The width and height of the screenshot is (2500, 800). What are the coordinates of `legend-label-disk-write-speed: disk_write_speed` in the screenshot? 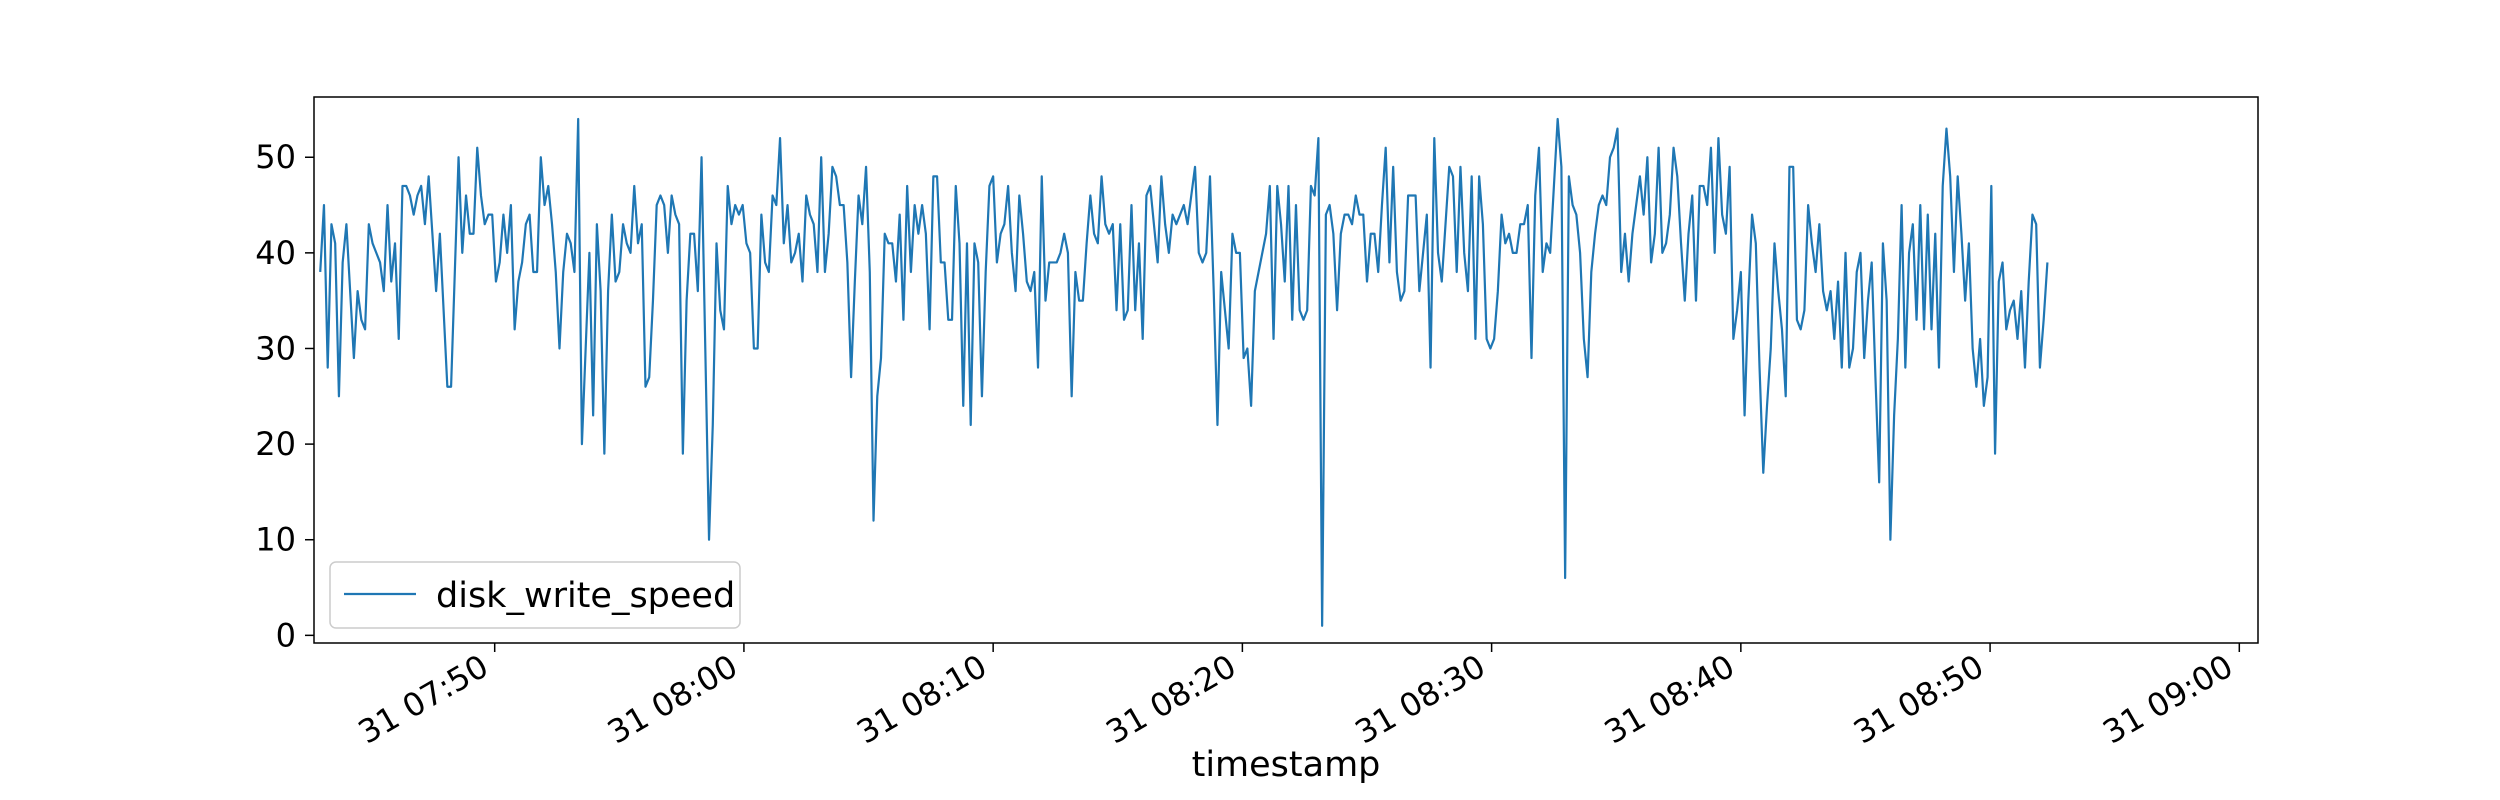 It's located at (585, 596).